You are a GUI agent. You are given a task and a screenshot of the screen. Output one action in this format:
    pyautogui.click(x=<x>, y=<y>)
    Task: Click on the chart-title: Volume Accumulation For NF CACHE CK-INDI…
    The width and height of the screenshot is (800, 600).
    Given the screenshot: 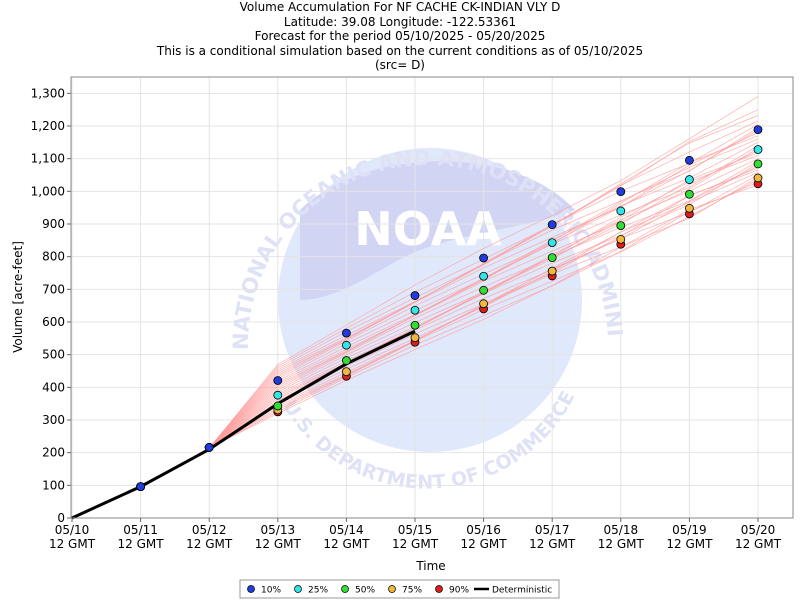 What is the action you would take?
    pyautogui.click(x=400, y=7)
    